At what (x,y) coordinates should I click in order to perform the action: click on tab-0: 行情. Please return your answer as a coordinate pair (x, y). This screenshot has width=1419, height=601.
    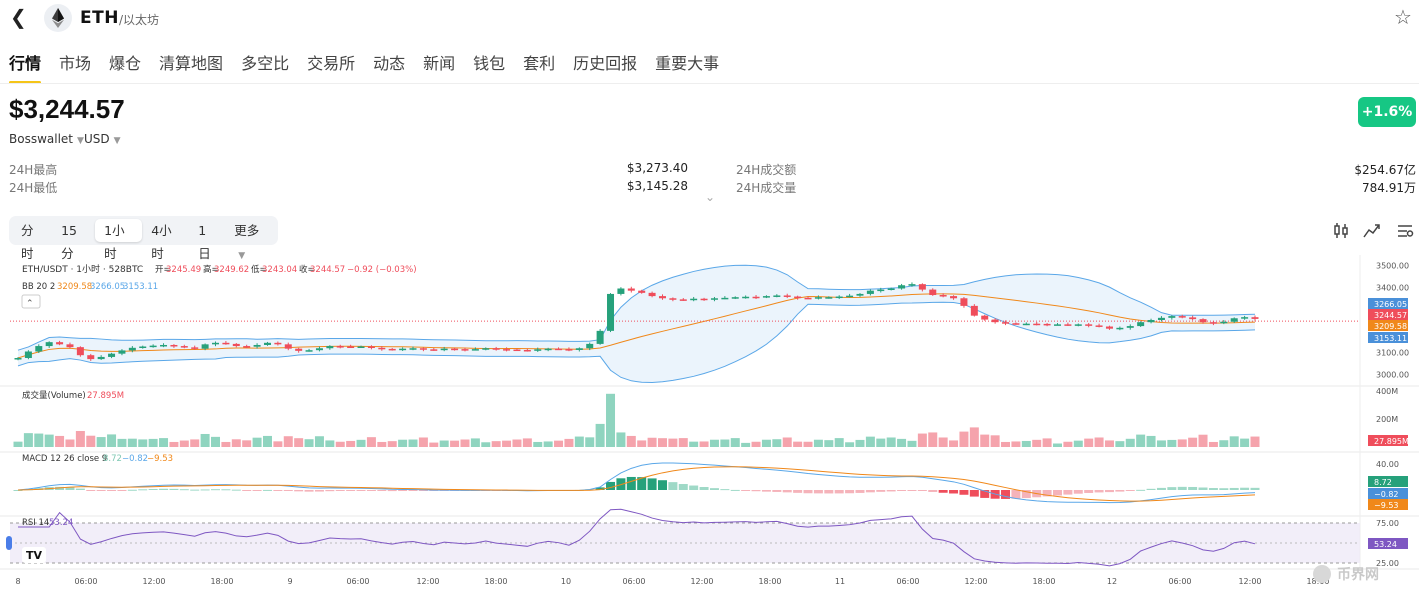
    Looking at the image, I should click on (25, 67).